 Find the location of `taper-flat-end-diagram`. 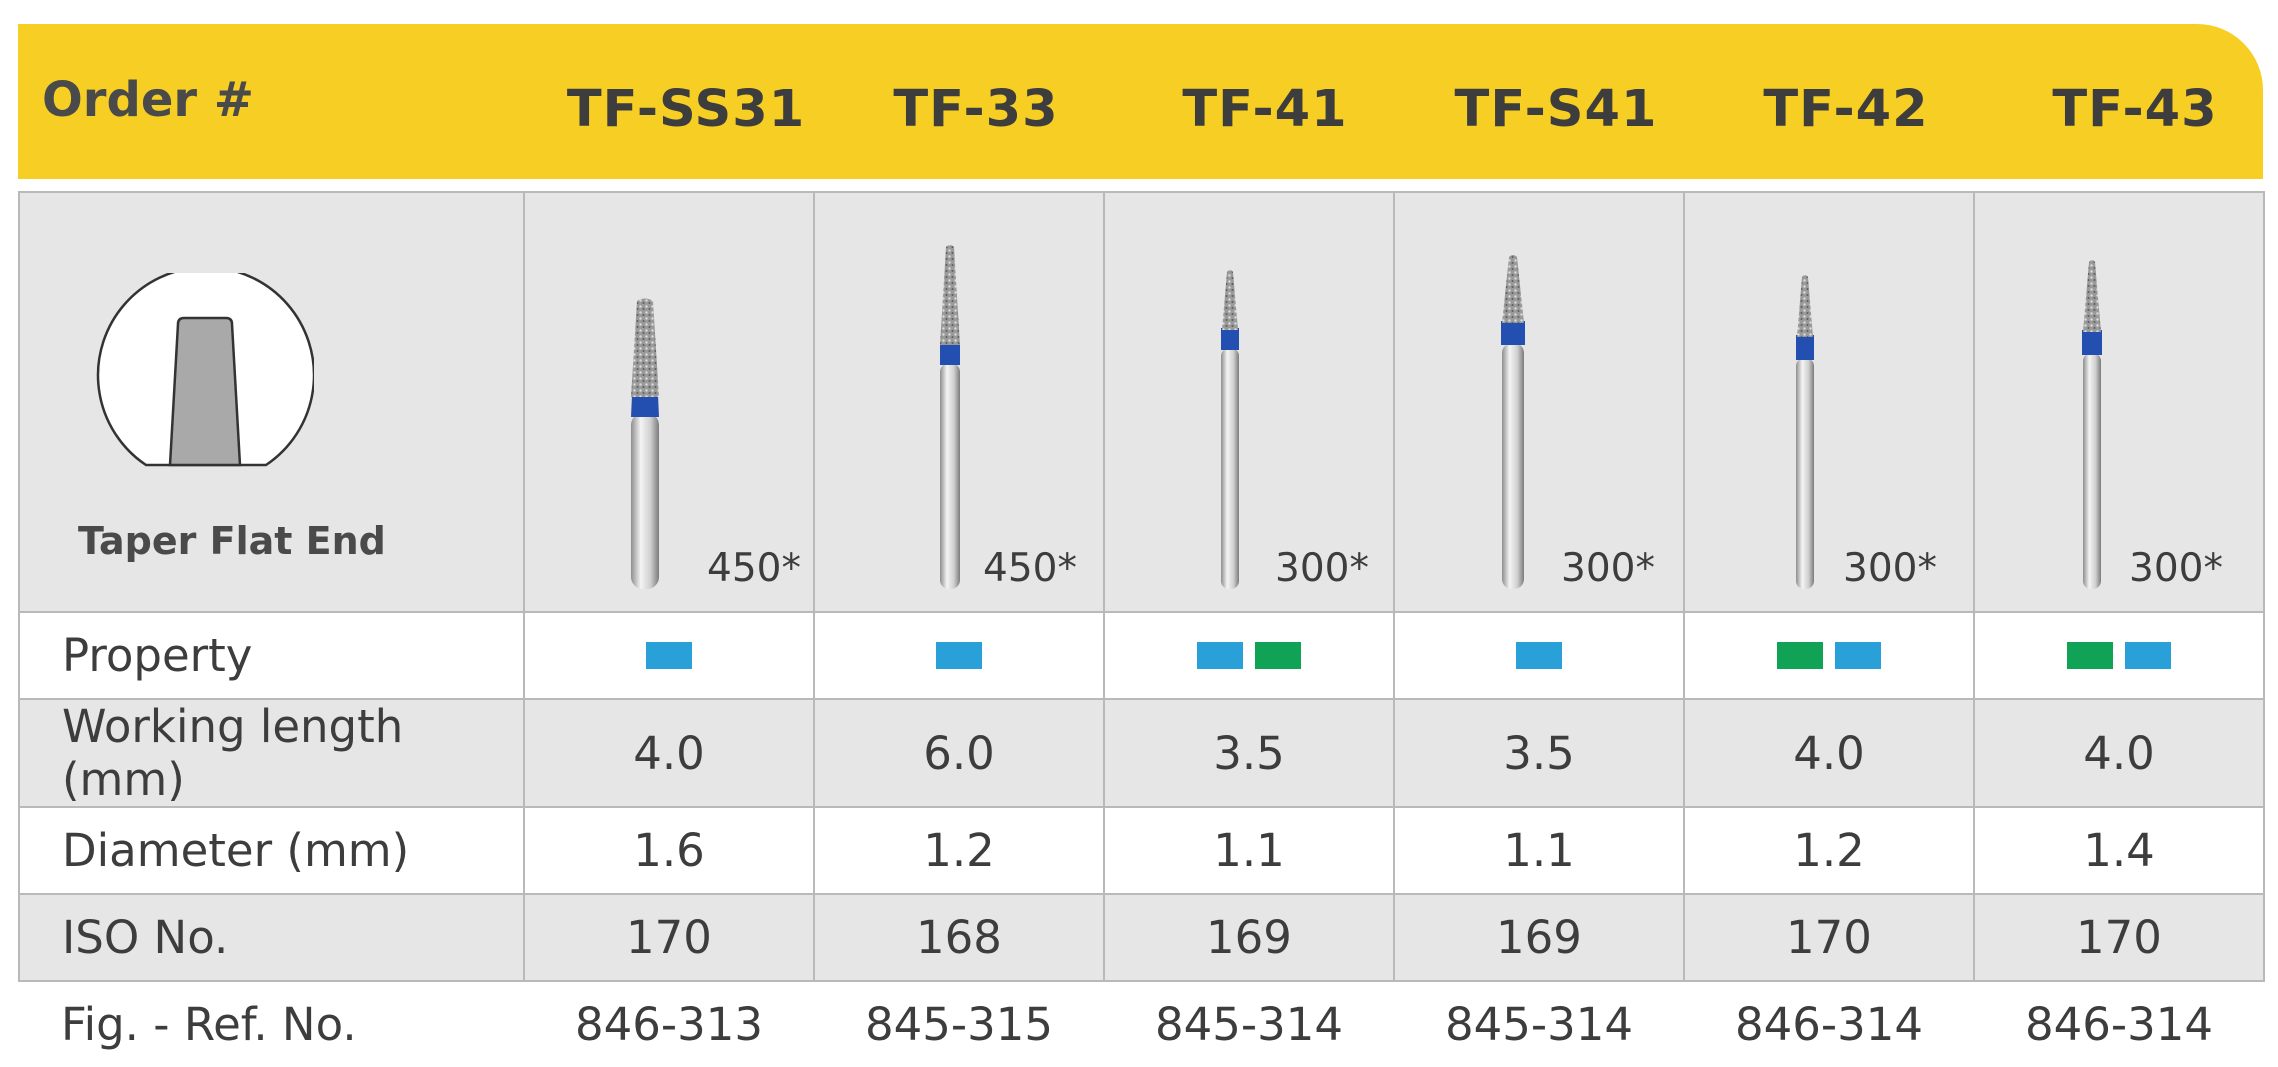

taper-flat-end-diagram is located at coordinates (205, 370).